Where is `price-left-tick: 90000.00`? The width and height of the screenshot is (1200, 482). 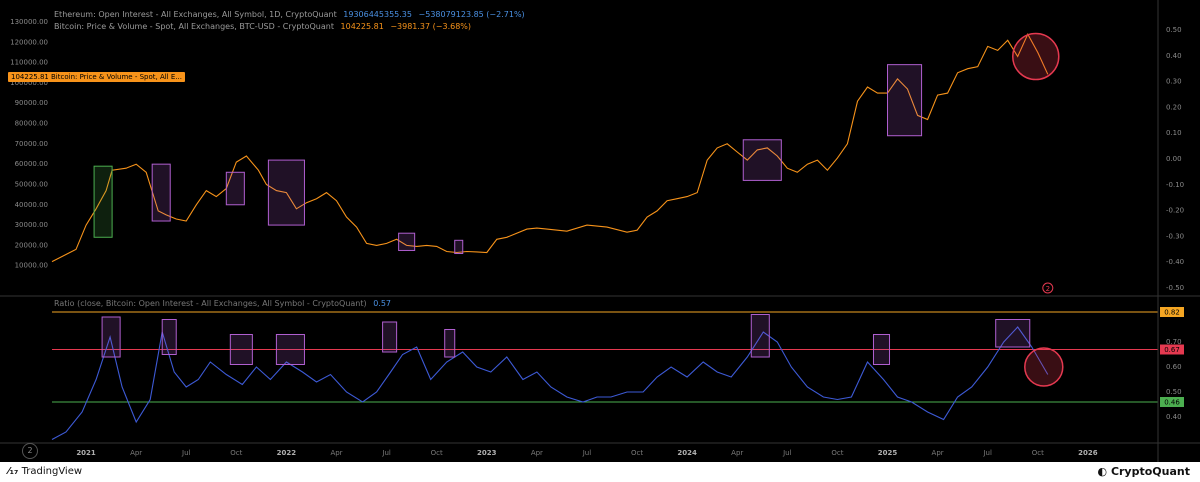 price-left-tick: 90000.00 is located at coordinates (31, 103).